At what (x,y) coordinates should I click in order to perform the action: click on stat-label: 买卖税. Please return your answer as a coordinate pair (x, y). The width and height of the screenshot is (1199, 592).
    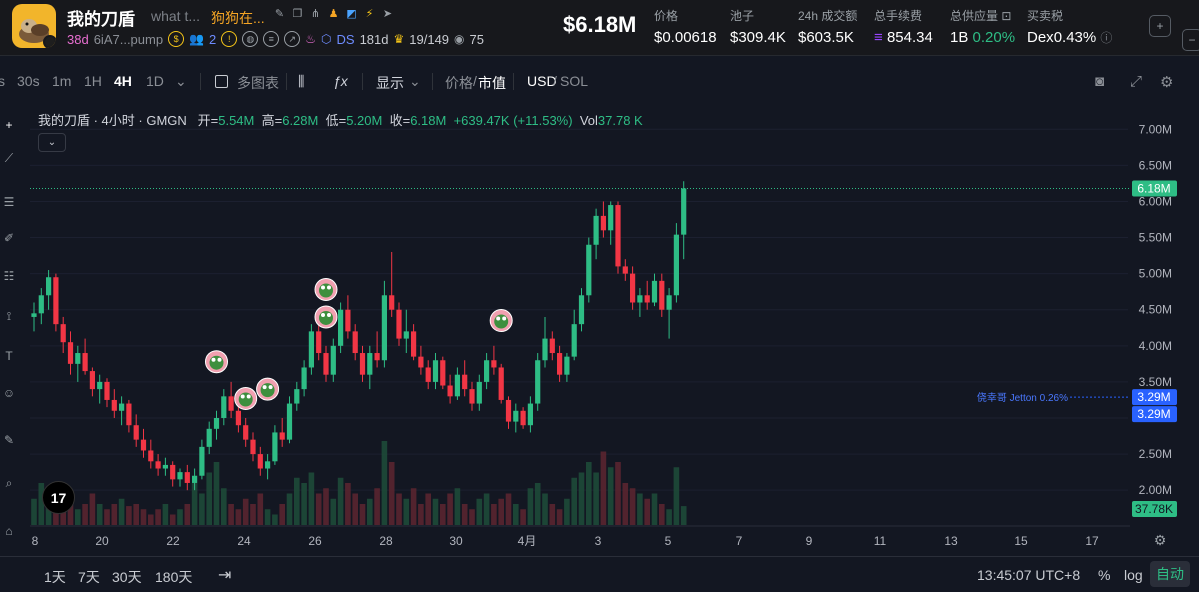
    Looking at the image, I should click on (1045, 16).